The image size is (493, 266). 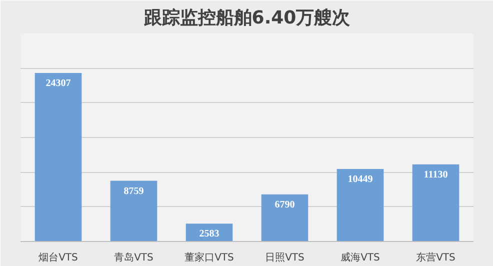 What do you see at coordinates (58, 83) in the screenshot?
I see `data-label: 24307` at bounding box center [58, 83].